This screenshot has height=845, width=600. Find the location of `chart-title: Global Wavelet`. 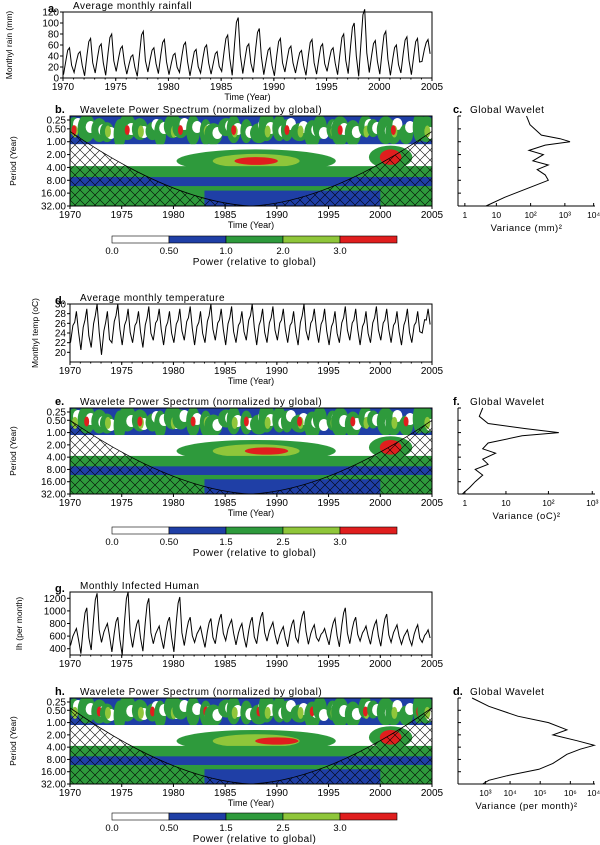

chart-title: Global Wavelet is located at coordinates (507, 402).